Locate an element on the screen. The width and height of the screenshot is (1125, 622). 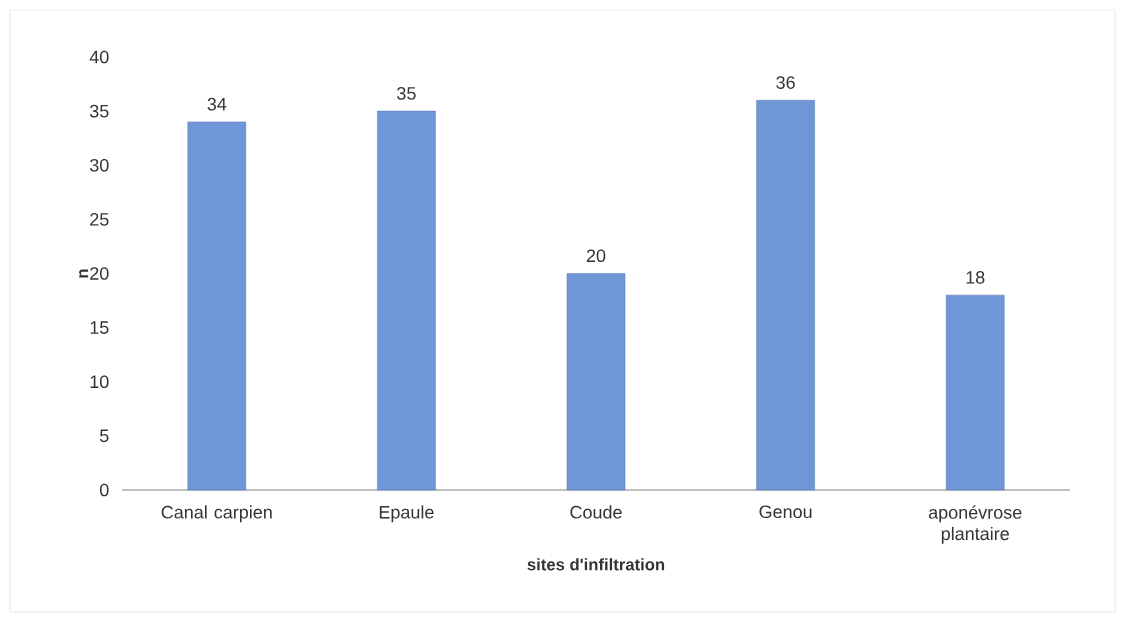
x-tick-label: Genou is located at coordinates (785, 512).